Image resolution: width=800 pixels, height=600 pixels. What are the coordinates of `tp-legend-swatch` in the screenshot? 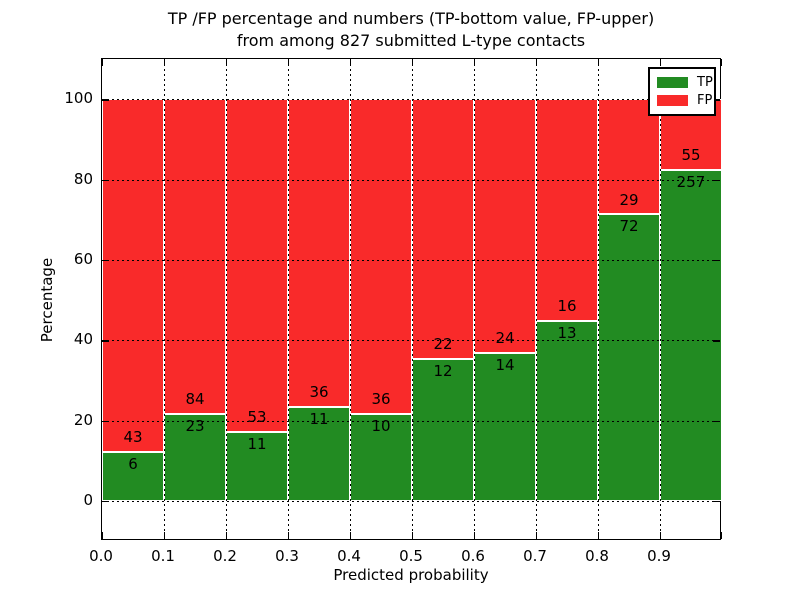 It's located at (672, 82).